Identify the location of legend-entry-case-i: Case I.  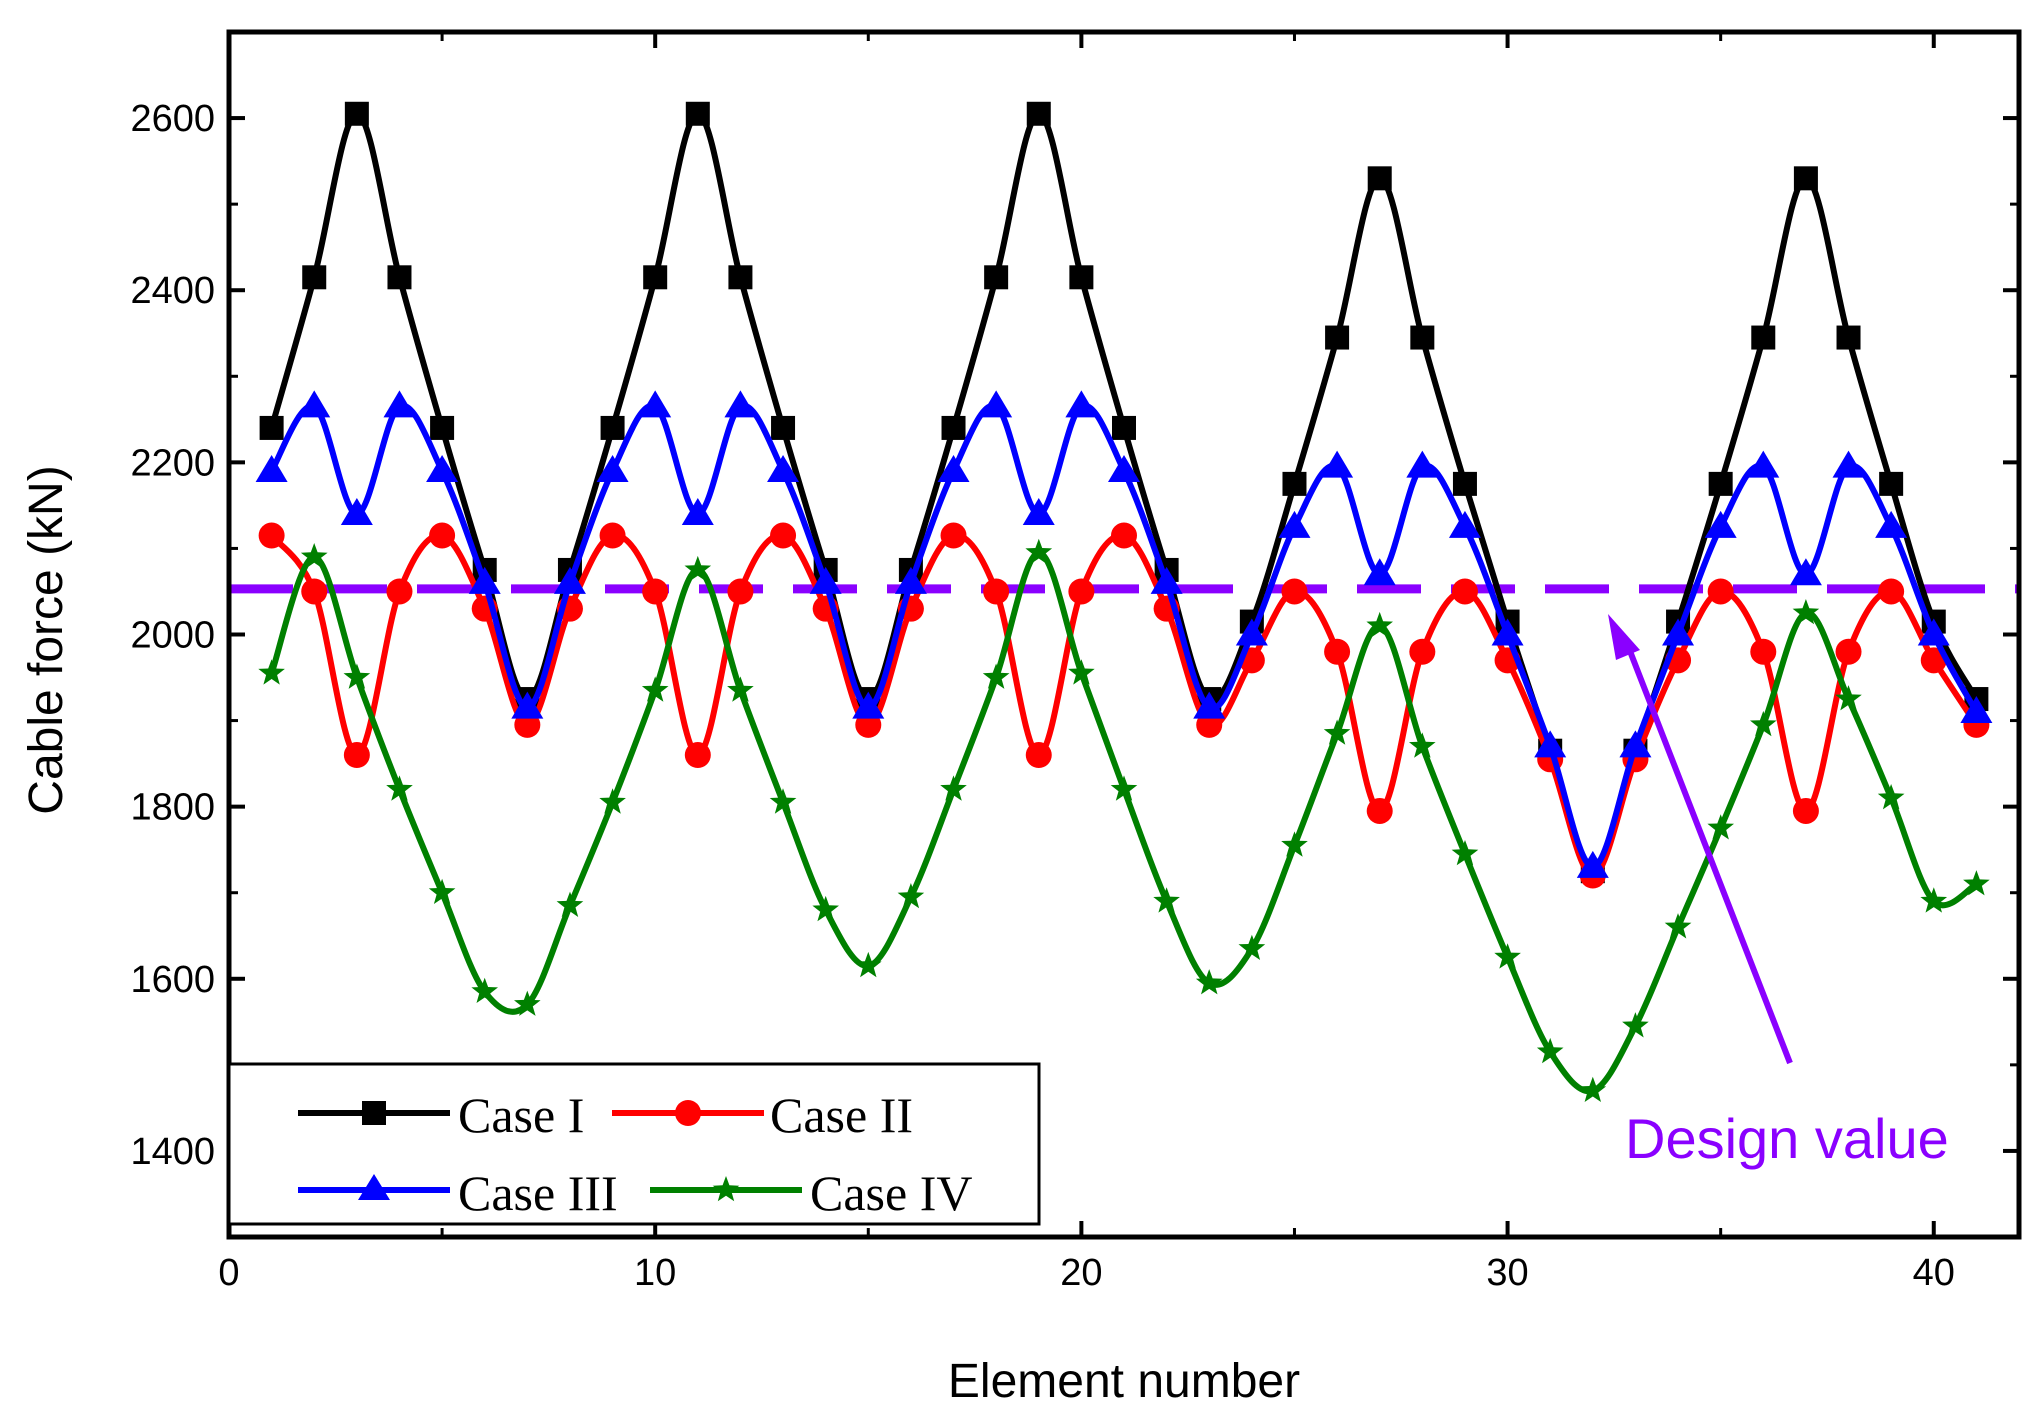
(441, 1115).